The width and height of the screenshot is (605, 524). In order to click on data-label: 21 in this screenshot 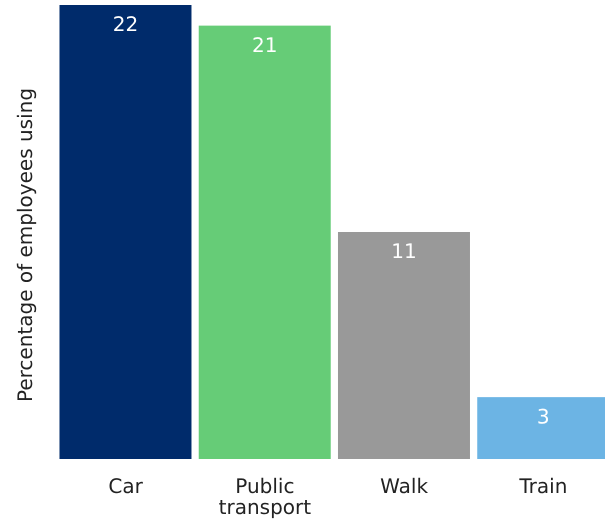, I will do `click(265, 44)`.